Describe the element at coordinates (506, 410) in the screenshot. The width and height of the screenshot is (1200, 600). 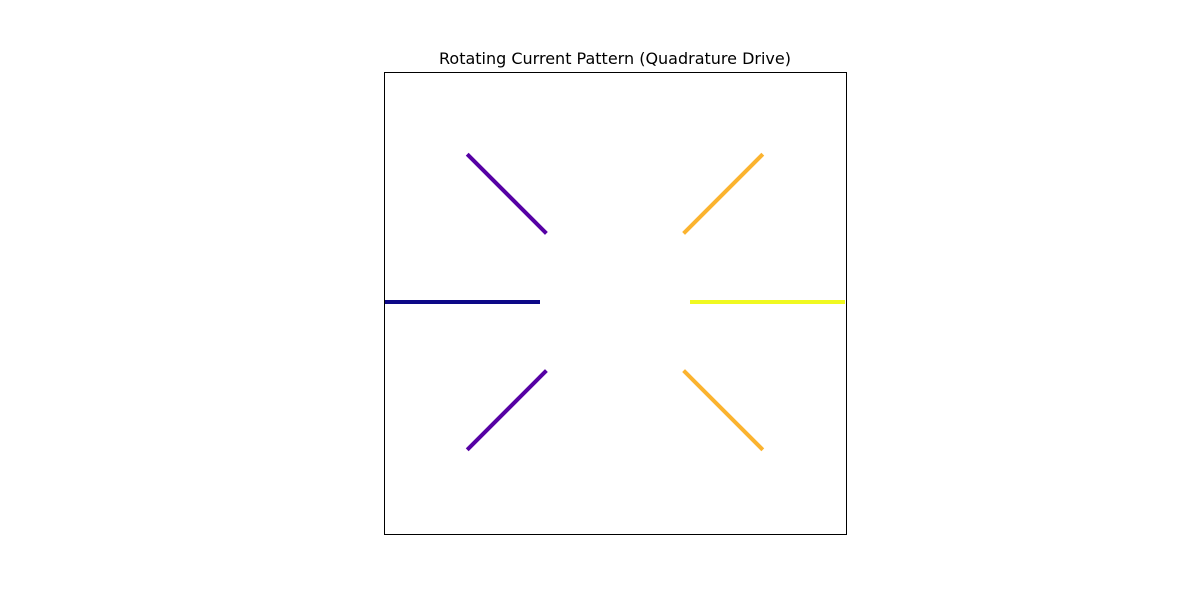
I see `current-line-lower-left` at that location.